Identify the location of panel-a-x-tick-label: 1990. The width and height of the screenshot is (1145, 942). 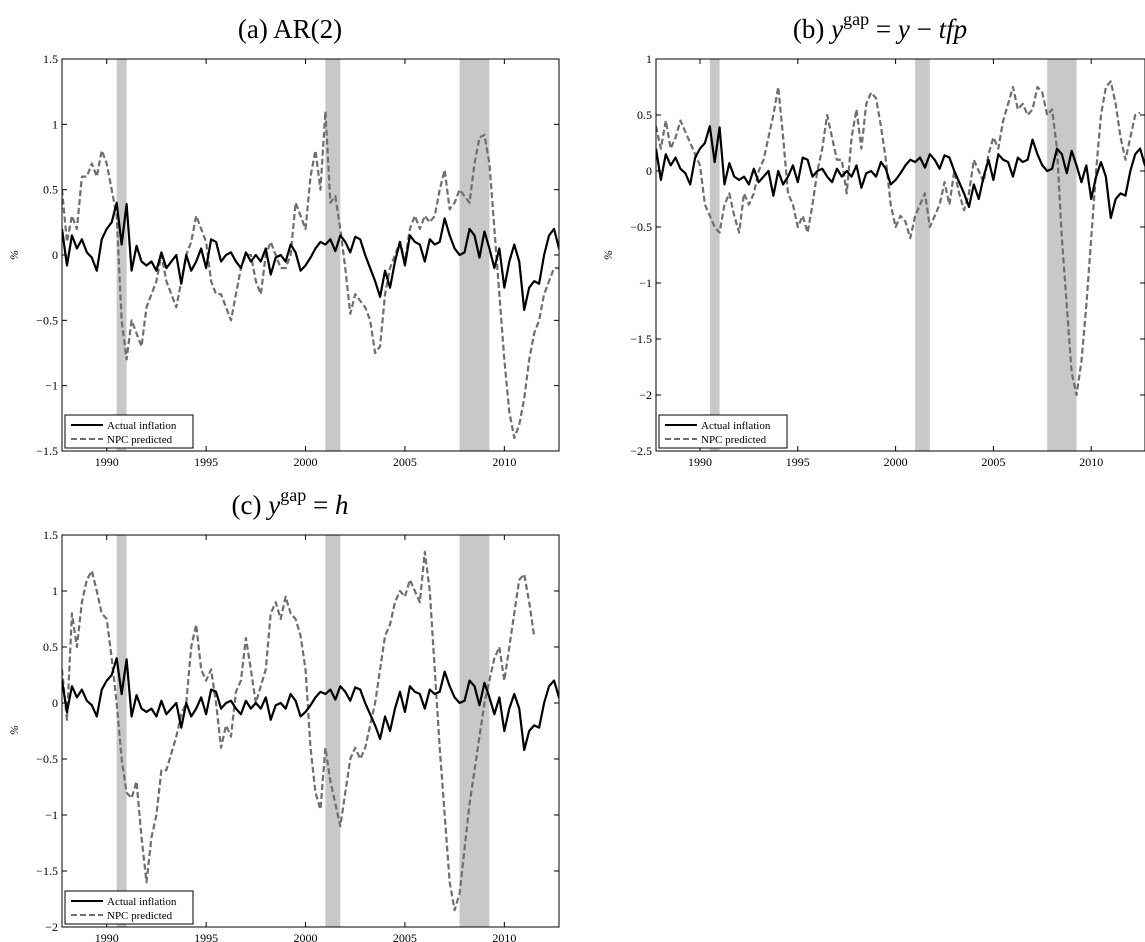
(107, 462).